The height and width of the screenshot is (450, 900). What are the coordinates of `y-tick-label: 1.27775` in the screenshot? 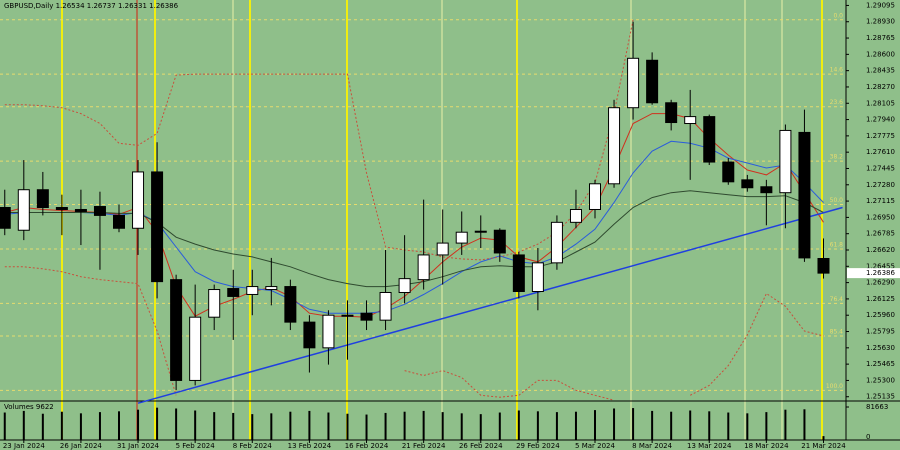 It's located at (880, 136).